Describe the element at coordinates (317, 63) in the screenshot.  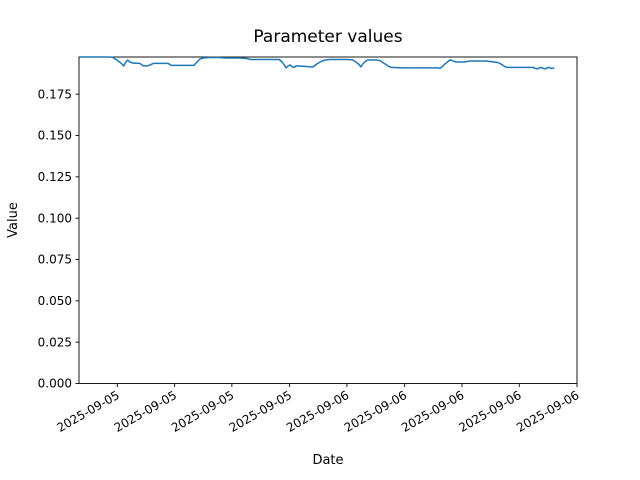
I see `data-line` at that location.